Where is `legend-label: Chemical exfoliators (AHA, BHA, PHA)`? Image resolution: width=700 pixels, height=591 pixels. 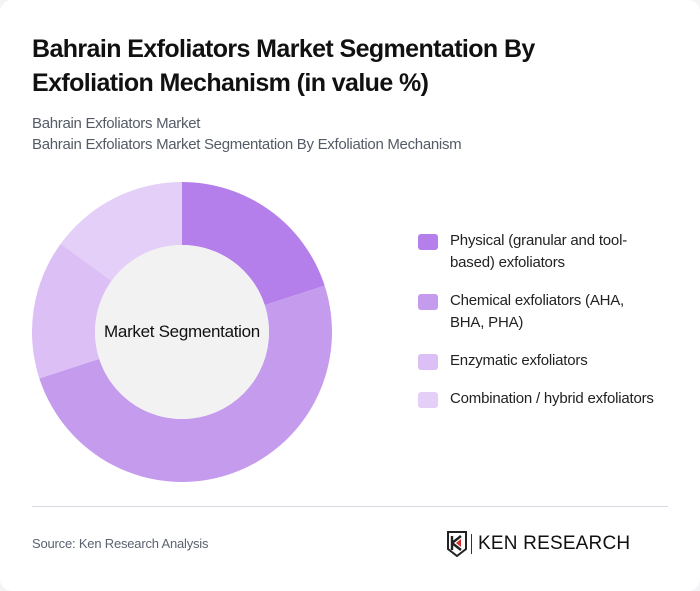 legend-label: Chemical exfoliators (AHA, BHA, PHA) is located at coordinates (537, 311).